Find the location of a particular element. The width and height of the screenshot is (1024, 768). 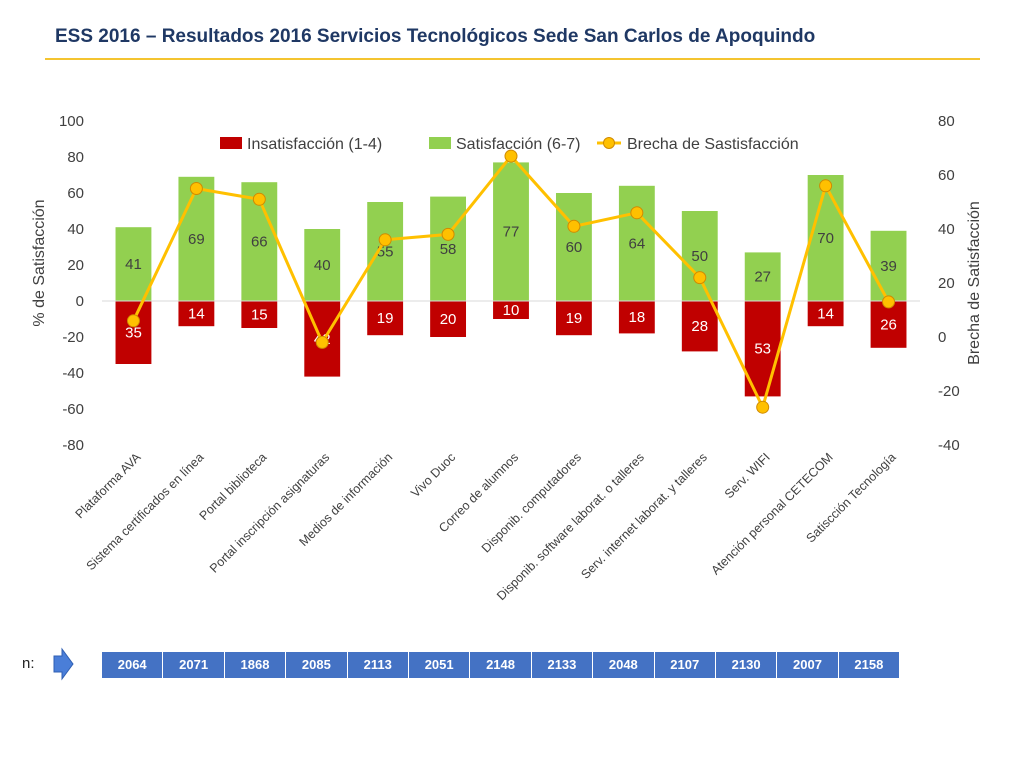

n-cell: 2133 is located at coordinates (562, 665).